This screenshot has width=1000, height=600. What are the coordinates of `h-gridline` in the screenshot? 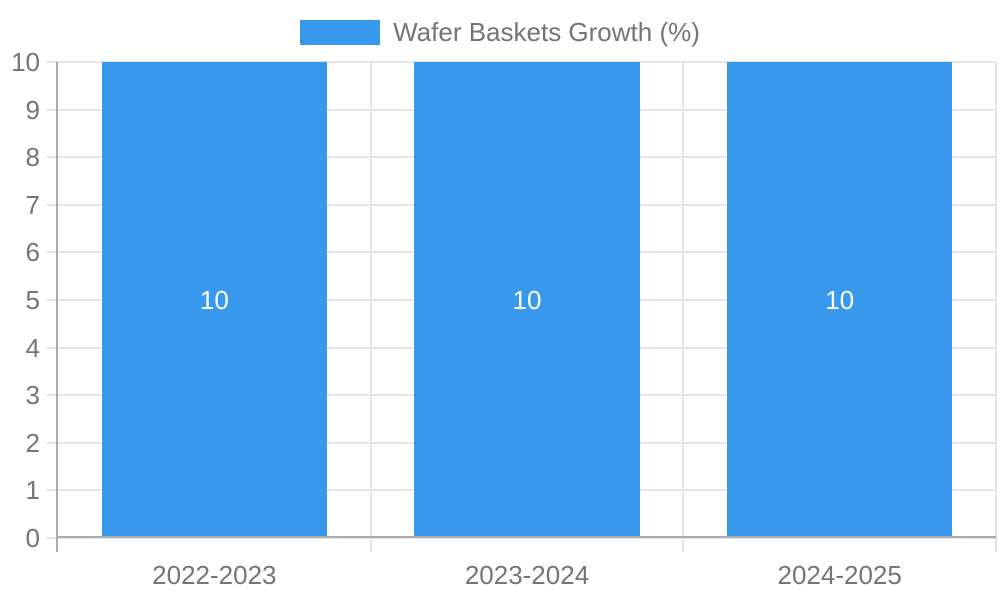 It's located at (521, 538).